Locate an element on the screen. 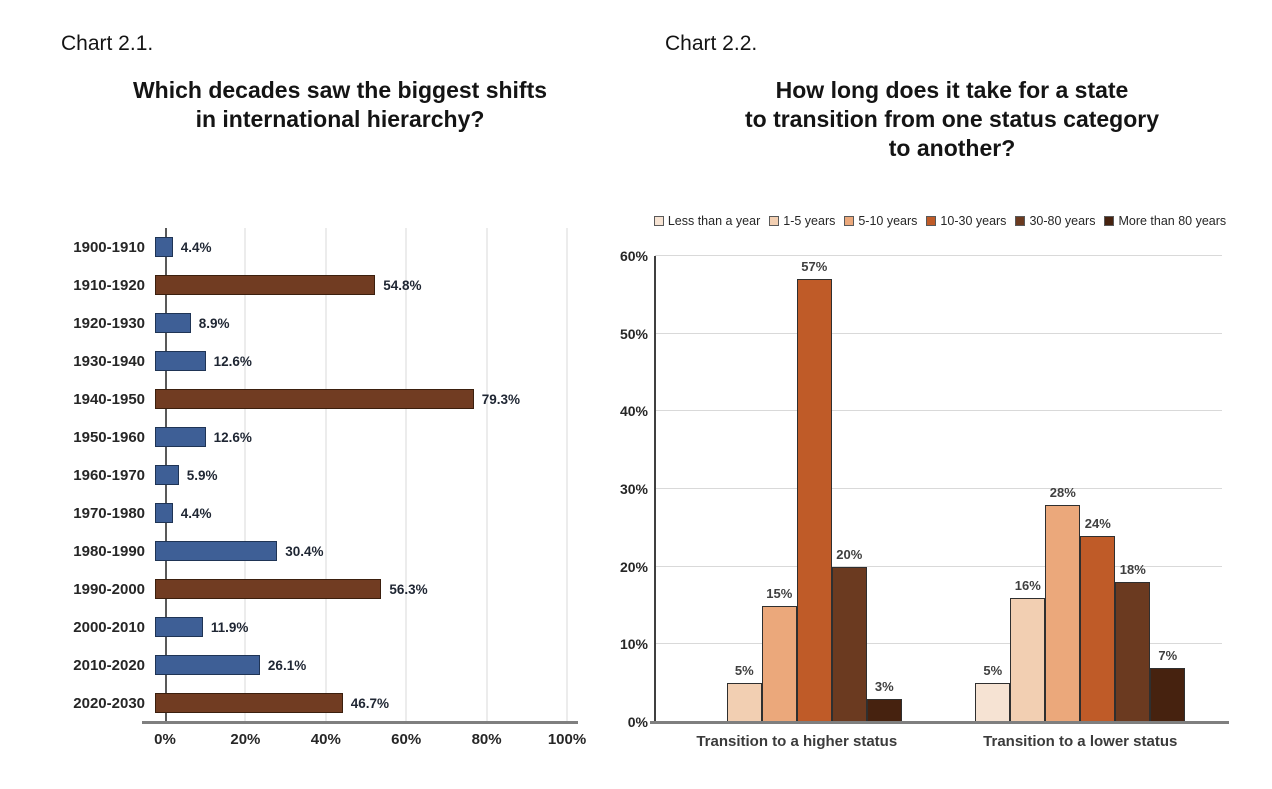  bar-row: 1940-1950 79.3% is located at coordinates (361, 399).